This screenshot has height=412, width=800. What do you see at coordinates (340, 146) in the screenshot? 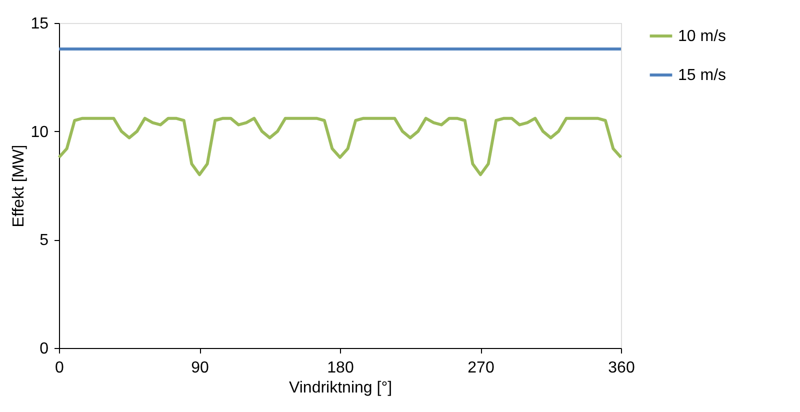
I see `line-series` at bounding box center [340, 146].